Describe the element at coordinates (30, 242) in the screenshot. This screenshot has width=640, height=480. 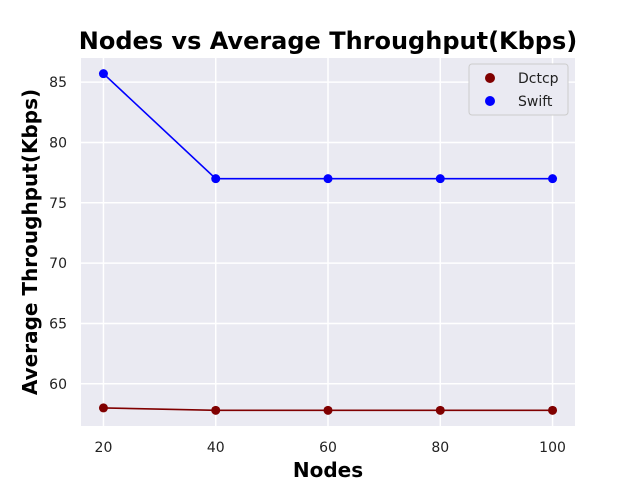
I see `y-axis-label: Average Throughput(Kbps)` at that location.